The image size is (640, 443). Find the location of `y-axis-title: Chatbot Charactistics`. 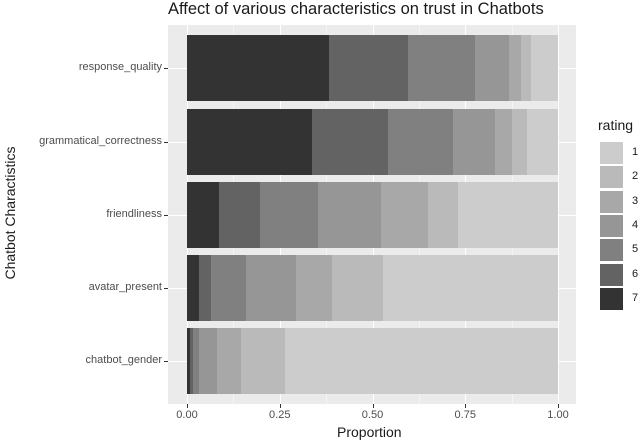

y-axis-title: Chatbot Charactistics is located at coordinates (10, 213).